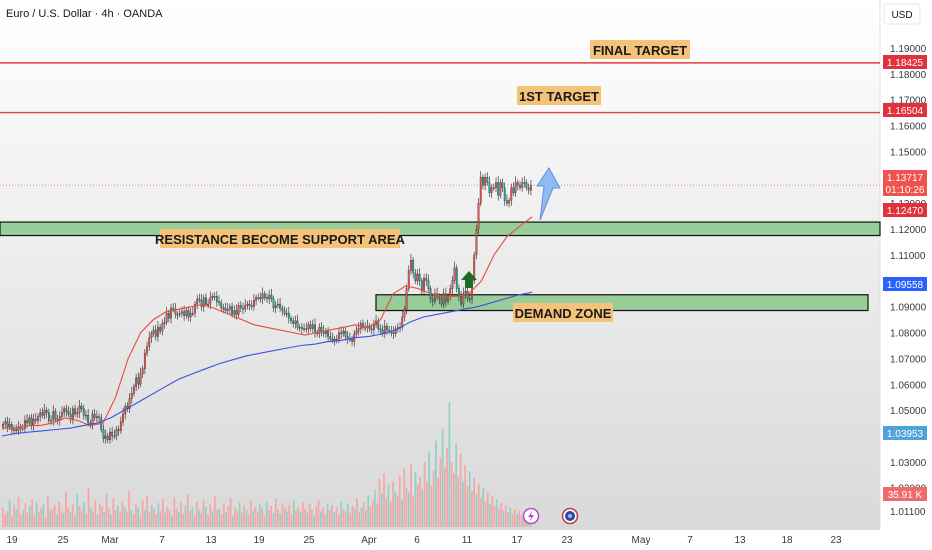  Describe the element at coordinates (640, 49) in the screenshot. I see `final-target-label: FINAL TARGET` at that location.